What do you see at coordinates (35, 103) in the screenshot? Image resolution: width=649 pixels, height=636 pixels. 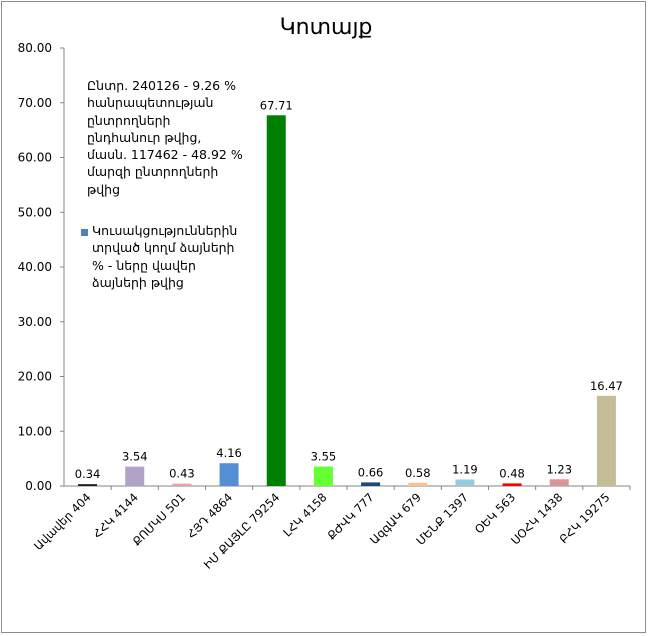 I see `y-tick-label: 70.00` at bounding box center [35, 103].